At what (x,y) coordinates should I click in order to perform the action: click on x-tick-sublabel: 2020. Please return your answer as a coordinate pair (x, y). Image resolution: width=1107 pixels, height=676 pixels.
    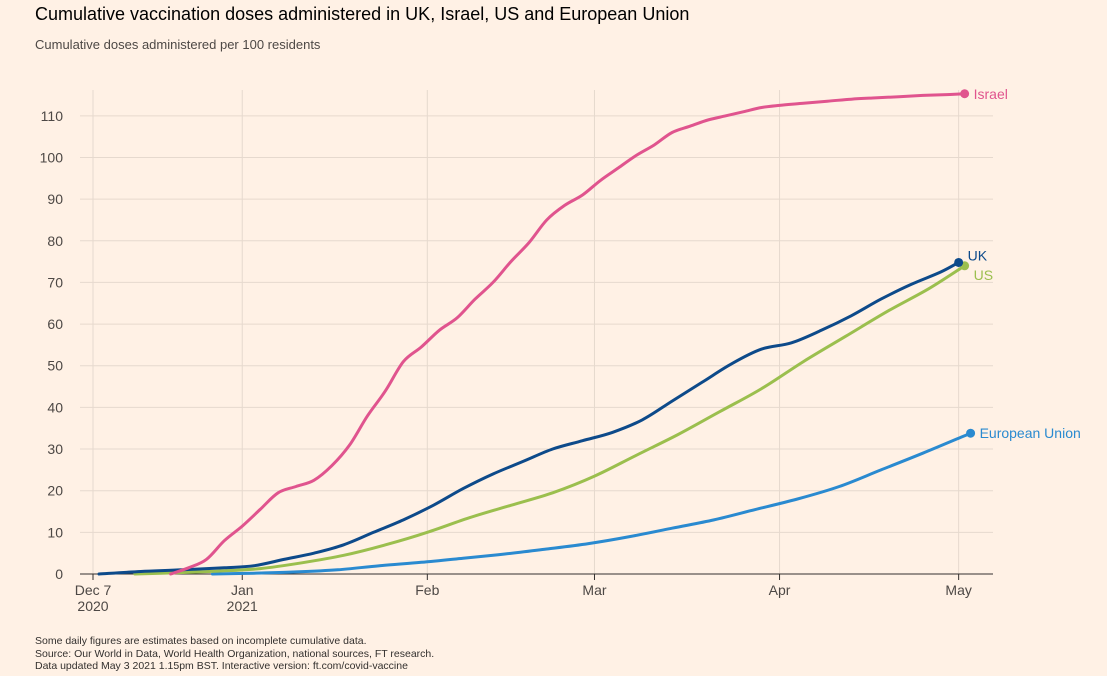
    Looking at the image, I should click on (92, 606).